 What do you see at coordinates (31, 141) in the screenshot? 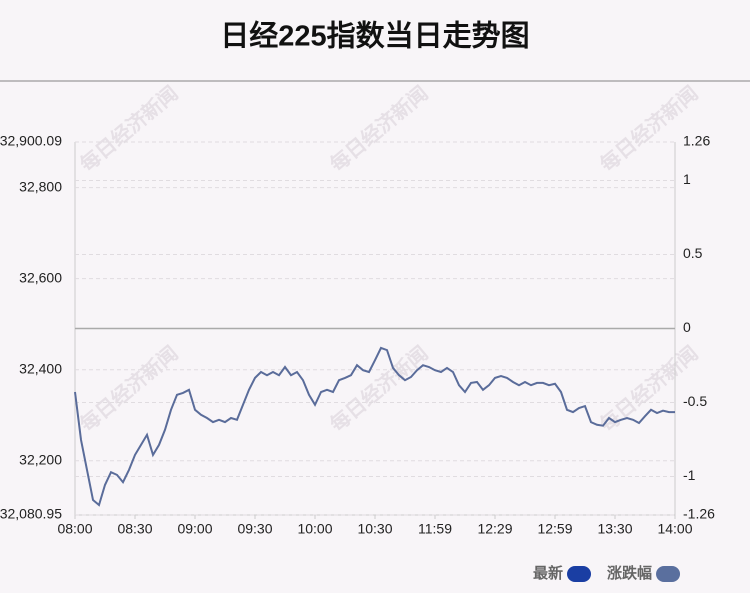
I see `y-tick-label: 32,900.09` at bounding box center [31, 141].